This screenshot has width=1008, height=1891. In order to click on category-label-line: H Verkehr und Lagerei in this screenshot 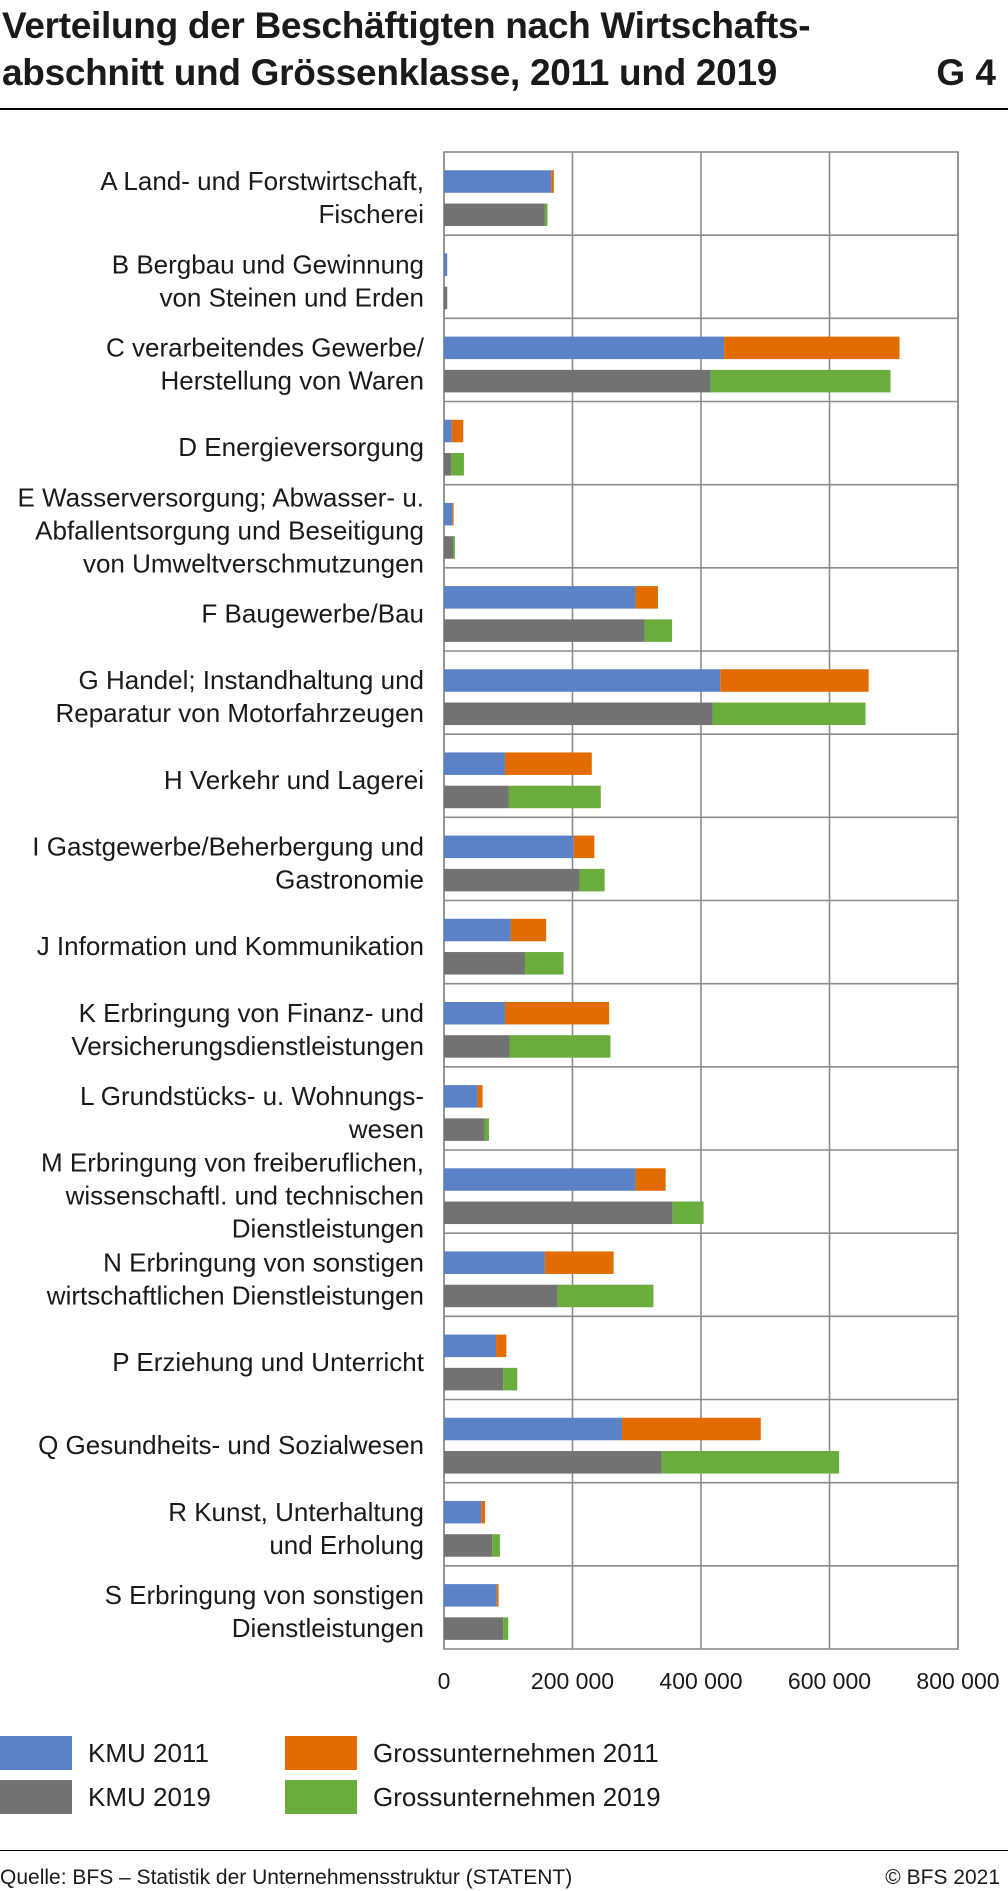, I will do `click(294, 780)`.